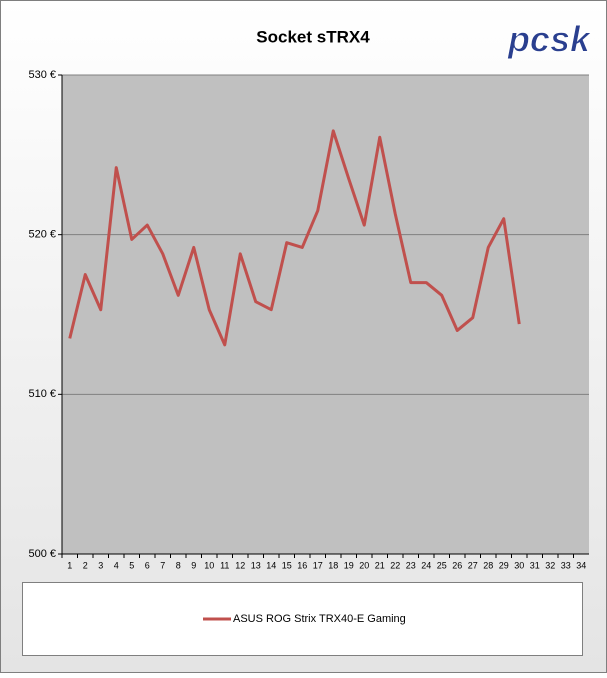 This screenshot has height=678, width=607. Describe the element at coordinates (240, 565) in the screenshot. I see `x-tick-label: 12` at that location.